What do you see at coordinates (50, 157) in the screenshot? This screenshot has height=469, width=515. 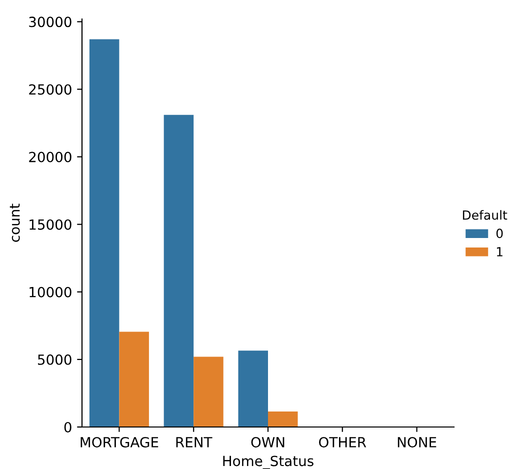 I see `y-tick-label: 20000` at bounding box center [50, 157].